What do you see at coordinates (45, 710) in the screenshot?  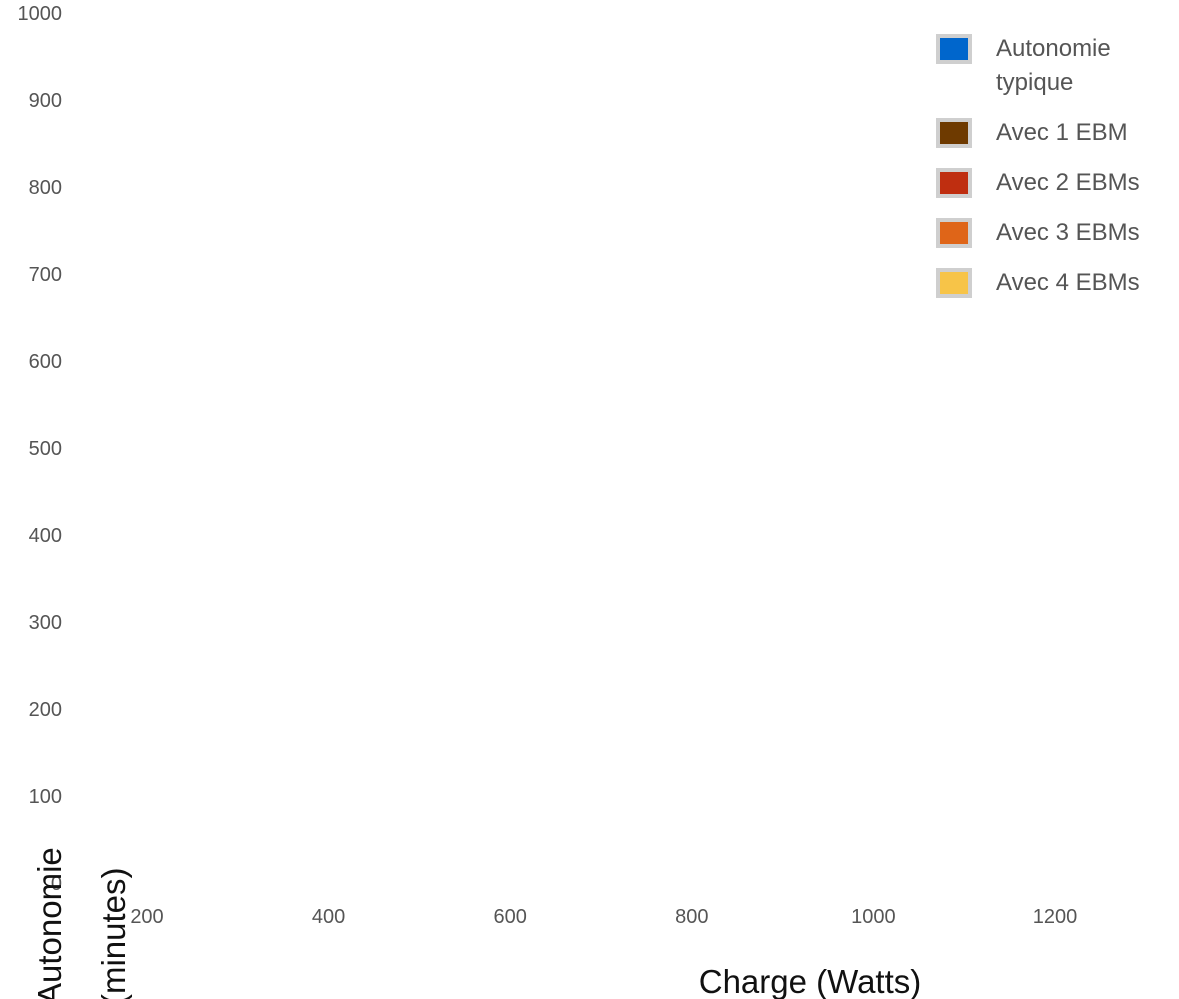 I see `y-tick-label: 200` at bounding box center [45, 710].